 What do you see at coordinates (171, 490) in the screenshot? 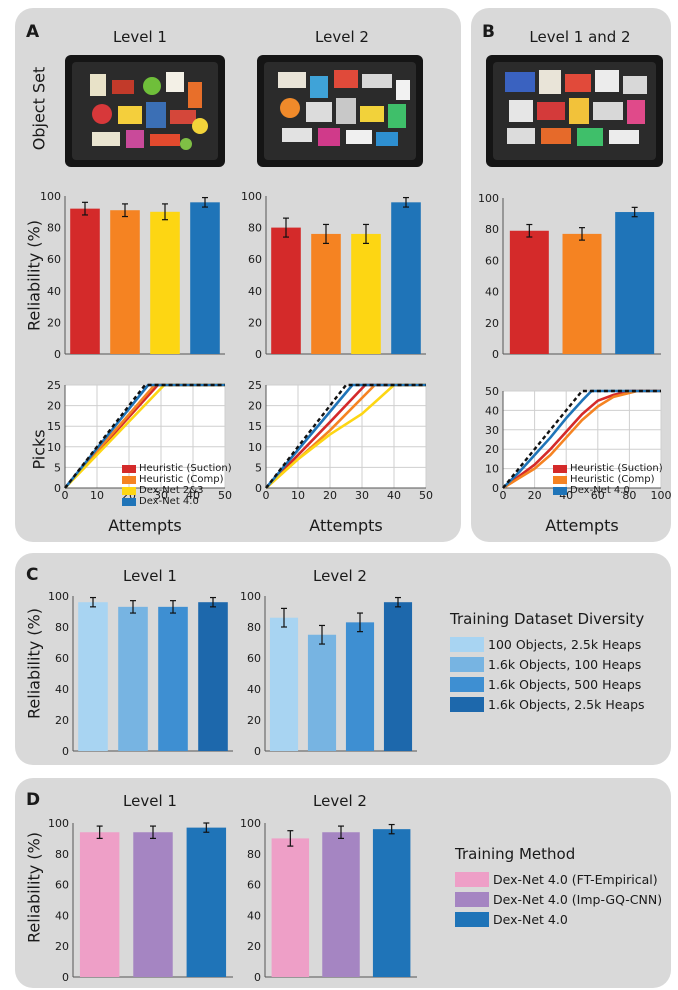
I see `legend-label: Dex-Net 2&3` at bounding box center [171, 490].